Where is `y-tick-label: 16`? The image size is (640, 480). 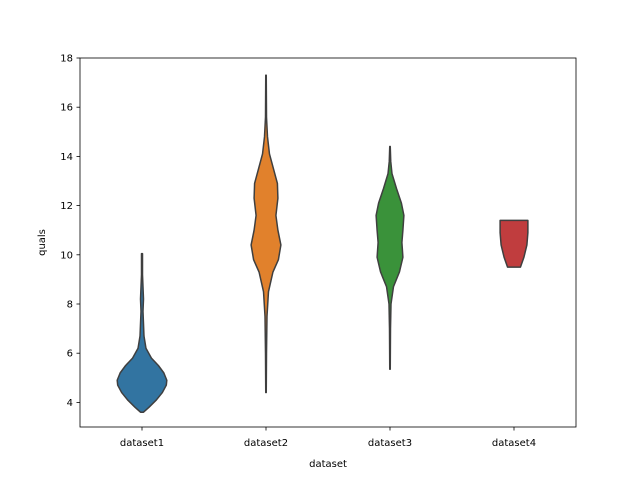
y-tick-label: 16 is located at coordinates (66, 108).